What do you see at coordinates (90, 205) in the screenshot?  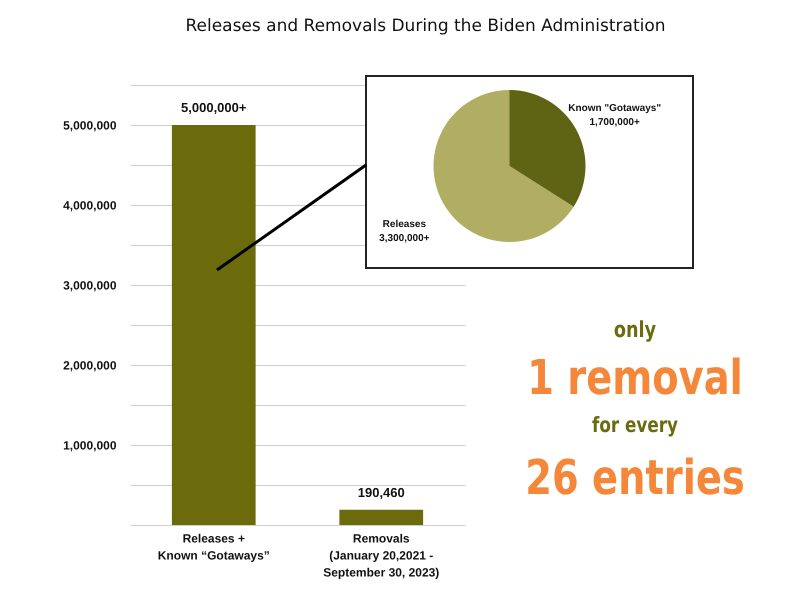 I see `y-tick-label: 4,000,000` at bounding box center [90, 205].